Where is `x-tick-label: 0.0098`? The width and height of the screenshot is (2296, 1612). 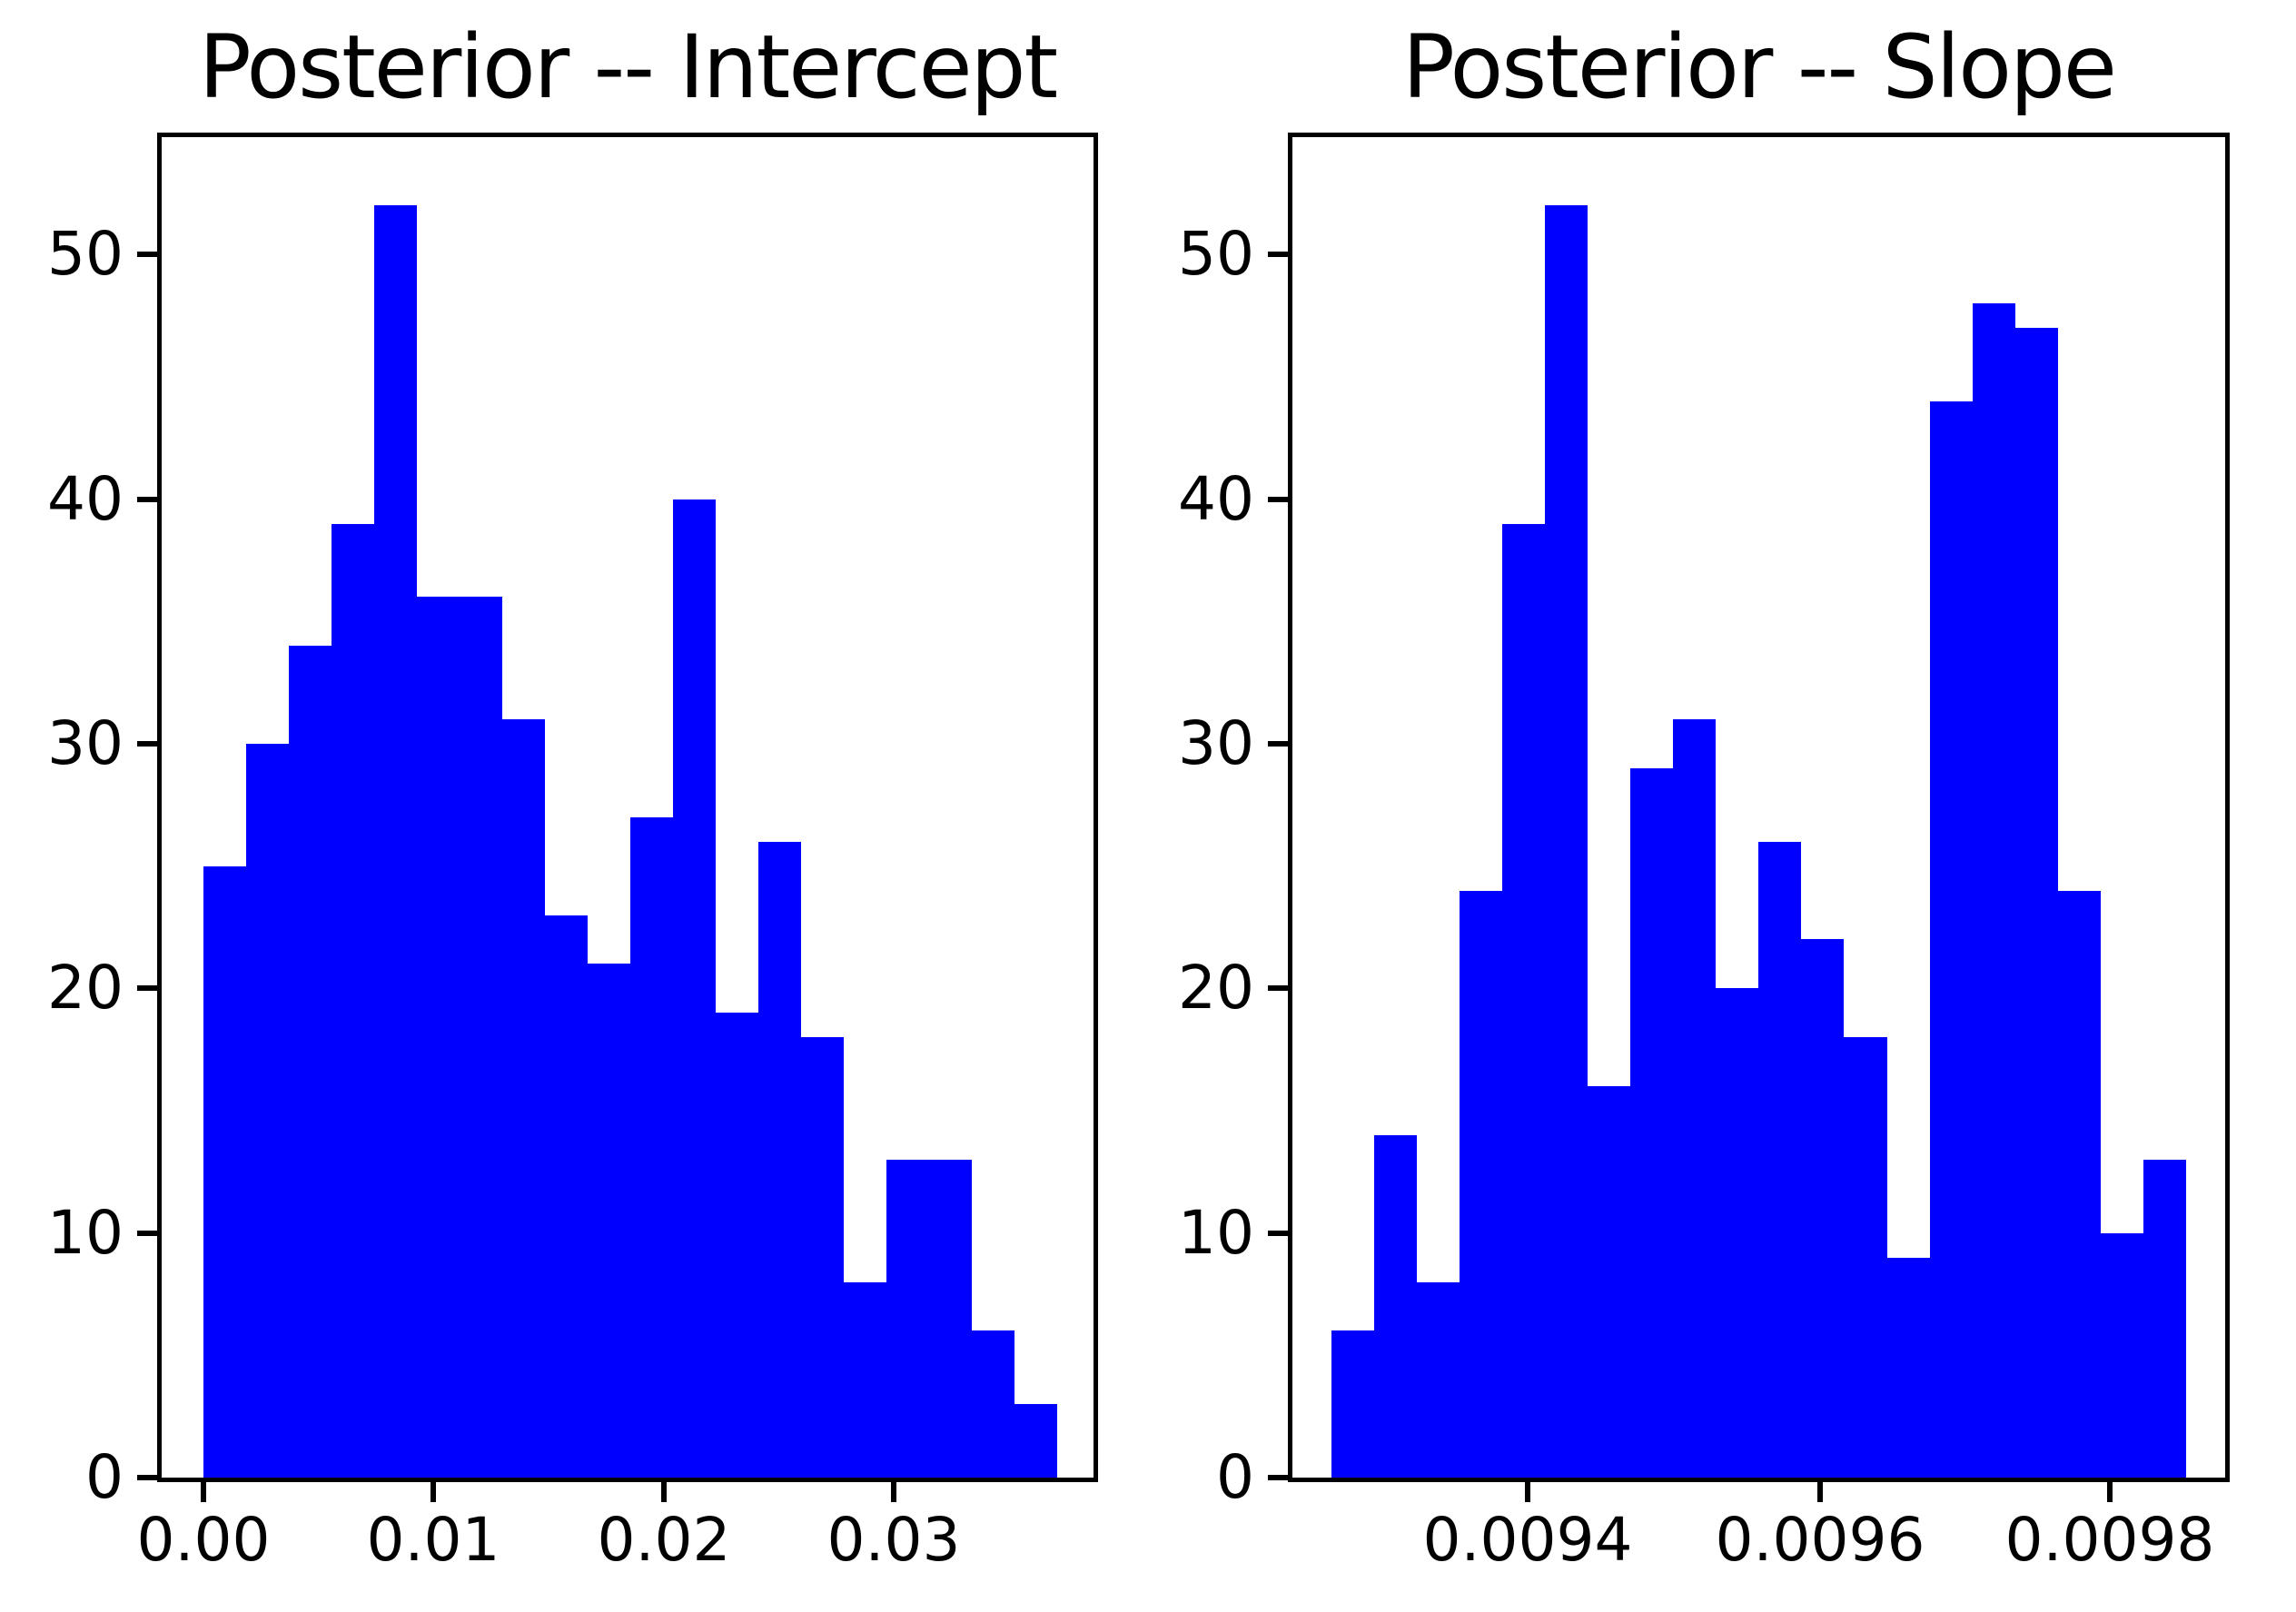 x-tick-label: 0.0098 is located at coordinates (2109, 1540).